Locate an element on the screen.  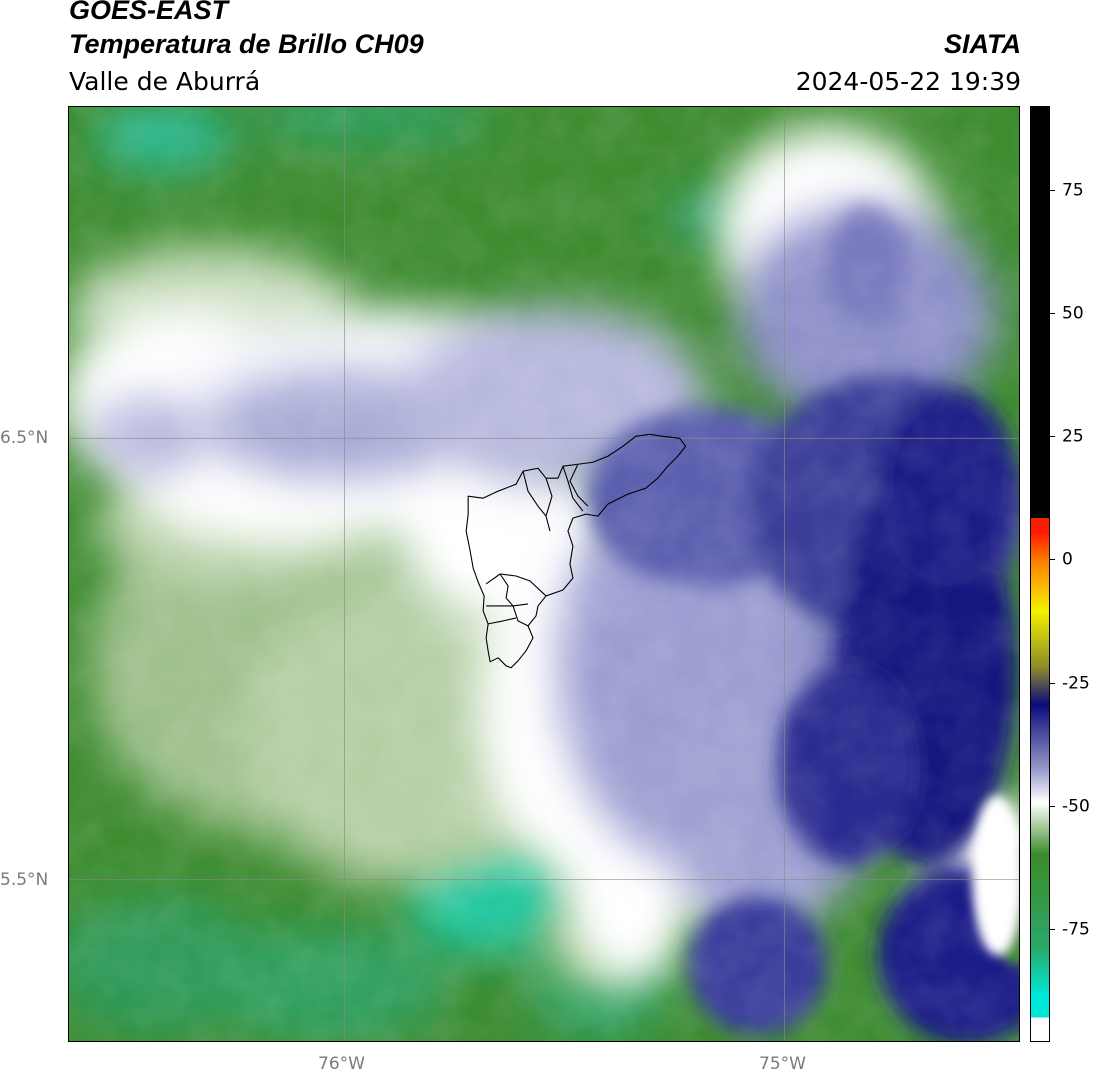
outline-girardota is located at coordinates (573, 489).